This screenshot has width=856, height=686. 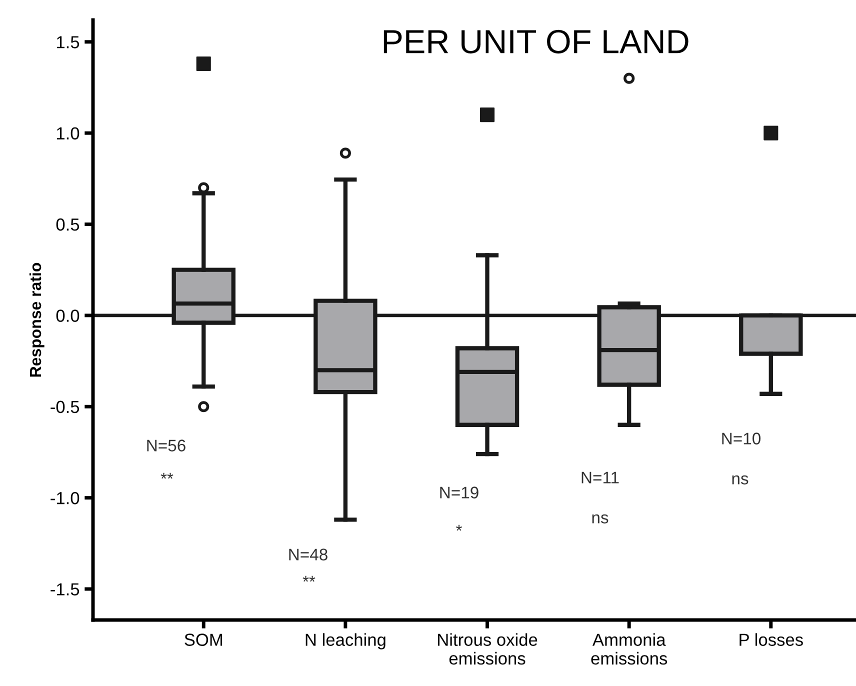 What do you see at coordinates (65, 498) in the screenshot?
I see `y-tick-label: -1.0` at bounding box center [65, 498].